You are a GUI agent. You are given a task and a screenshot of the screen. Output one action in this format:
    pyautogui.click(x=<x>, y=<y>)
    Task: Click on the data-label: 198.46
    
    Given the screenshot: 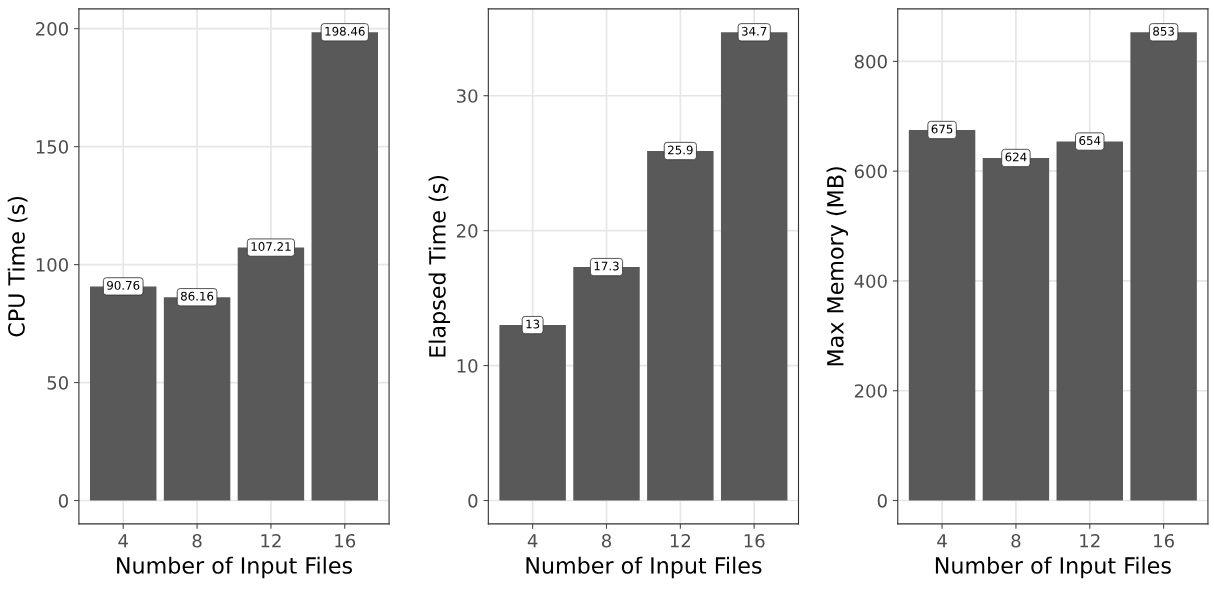 What is the action you would take?
    pyautogui.click(x=345, y=31)
    